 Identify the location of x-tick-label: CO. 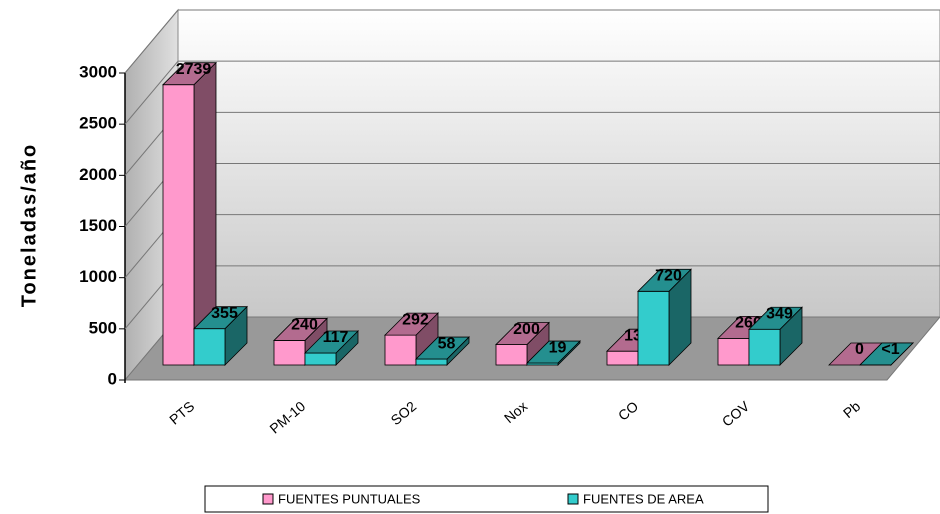
(628, 411).